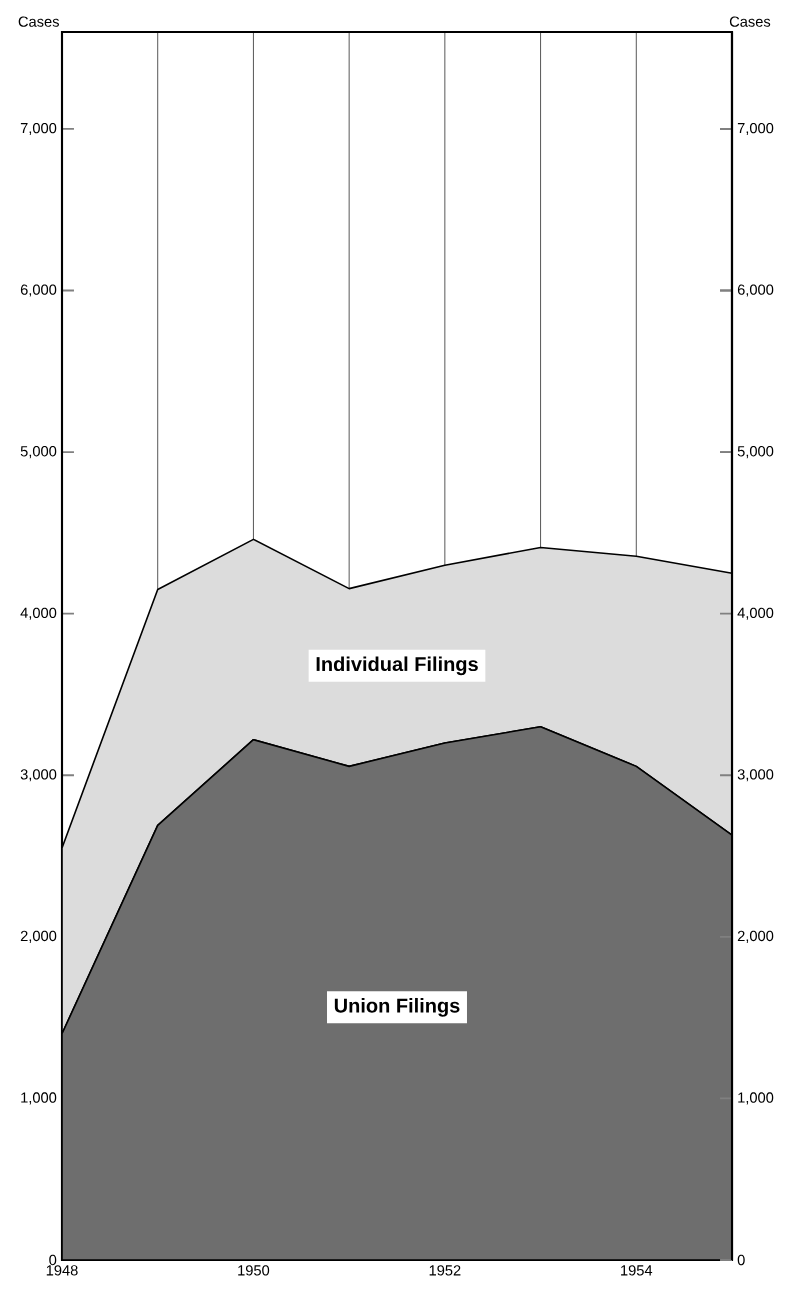 This screenshot has width=790, height=1292. I want to click on x-tick-label: 1954, so click(637, 1270).